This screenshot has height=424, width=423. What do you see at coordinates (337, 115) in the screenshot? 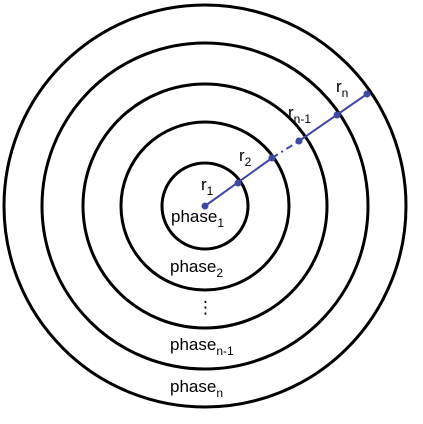
I see `radius-node-n-1b` at bounding box center [337, 115].